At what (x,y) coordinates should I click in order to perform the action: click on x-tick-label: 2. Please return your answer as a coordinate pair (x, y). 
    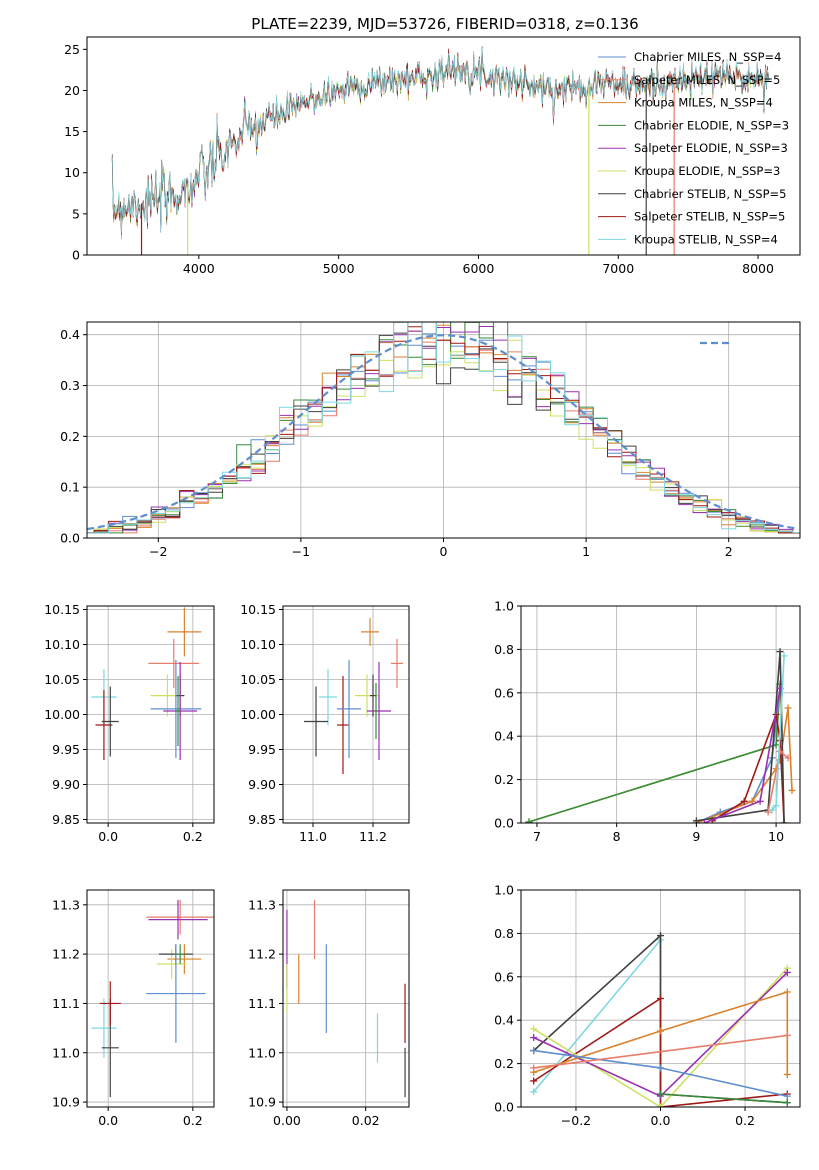
    Looking at the image, I should click on (729, 551).